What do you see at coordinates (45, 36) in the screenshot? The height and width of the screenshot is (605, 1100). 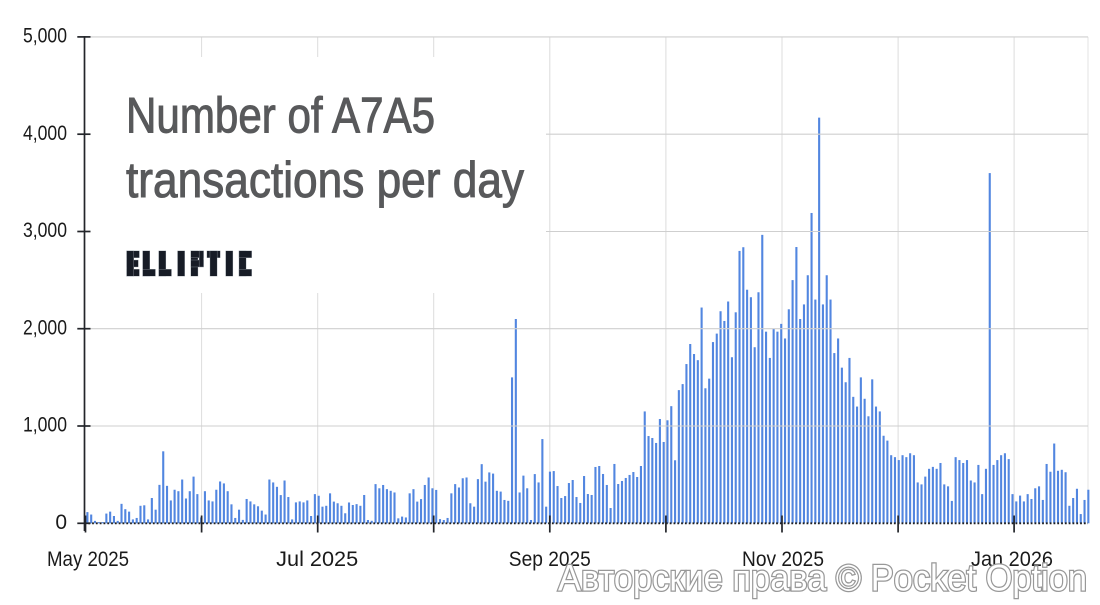 I see `svg-text: 5,000` at bounding box center [45, 36].